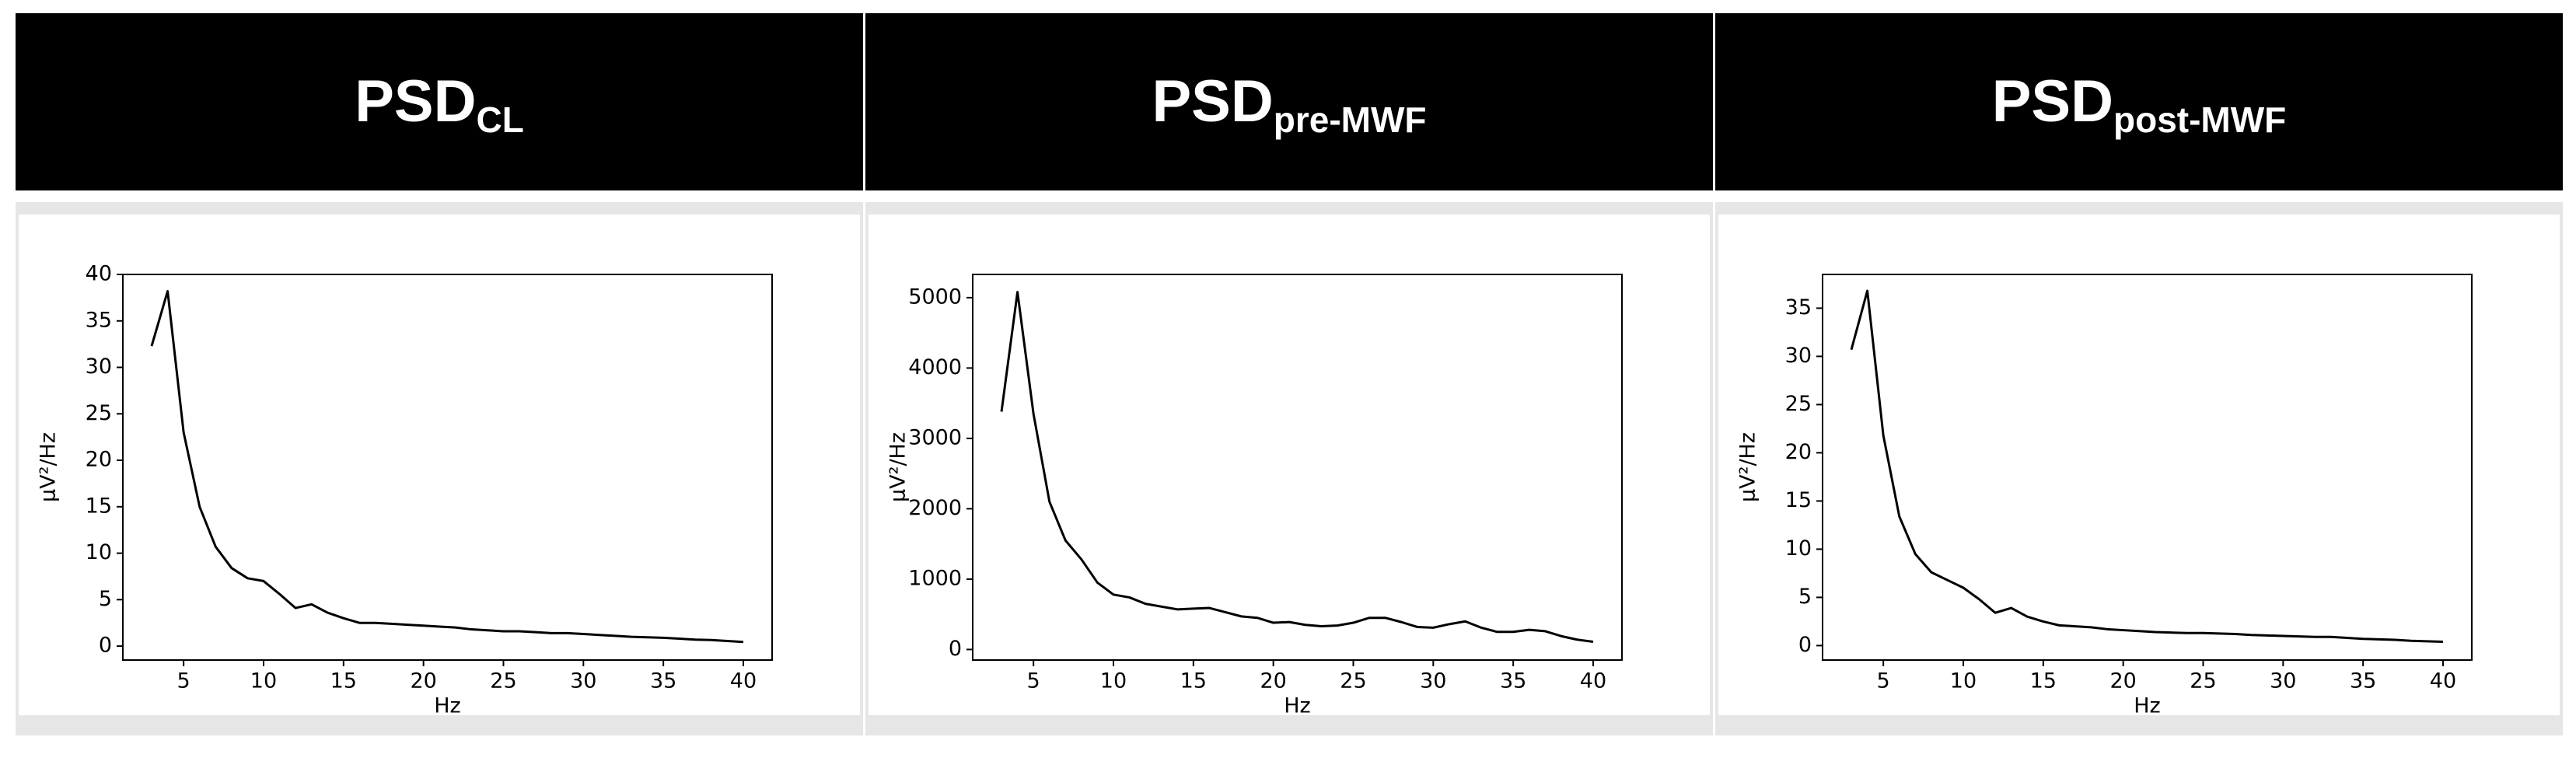 Image resolution: width=2576 pixels, height=758 pixels. I want to click on y-tick-label: 2000, so click(935, 508).